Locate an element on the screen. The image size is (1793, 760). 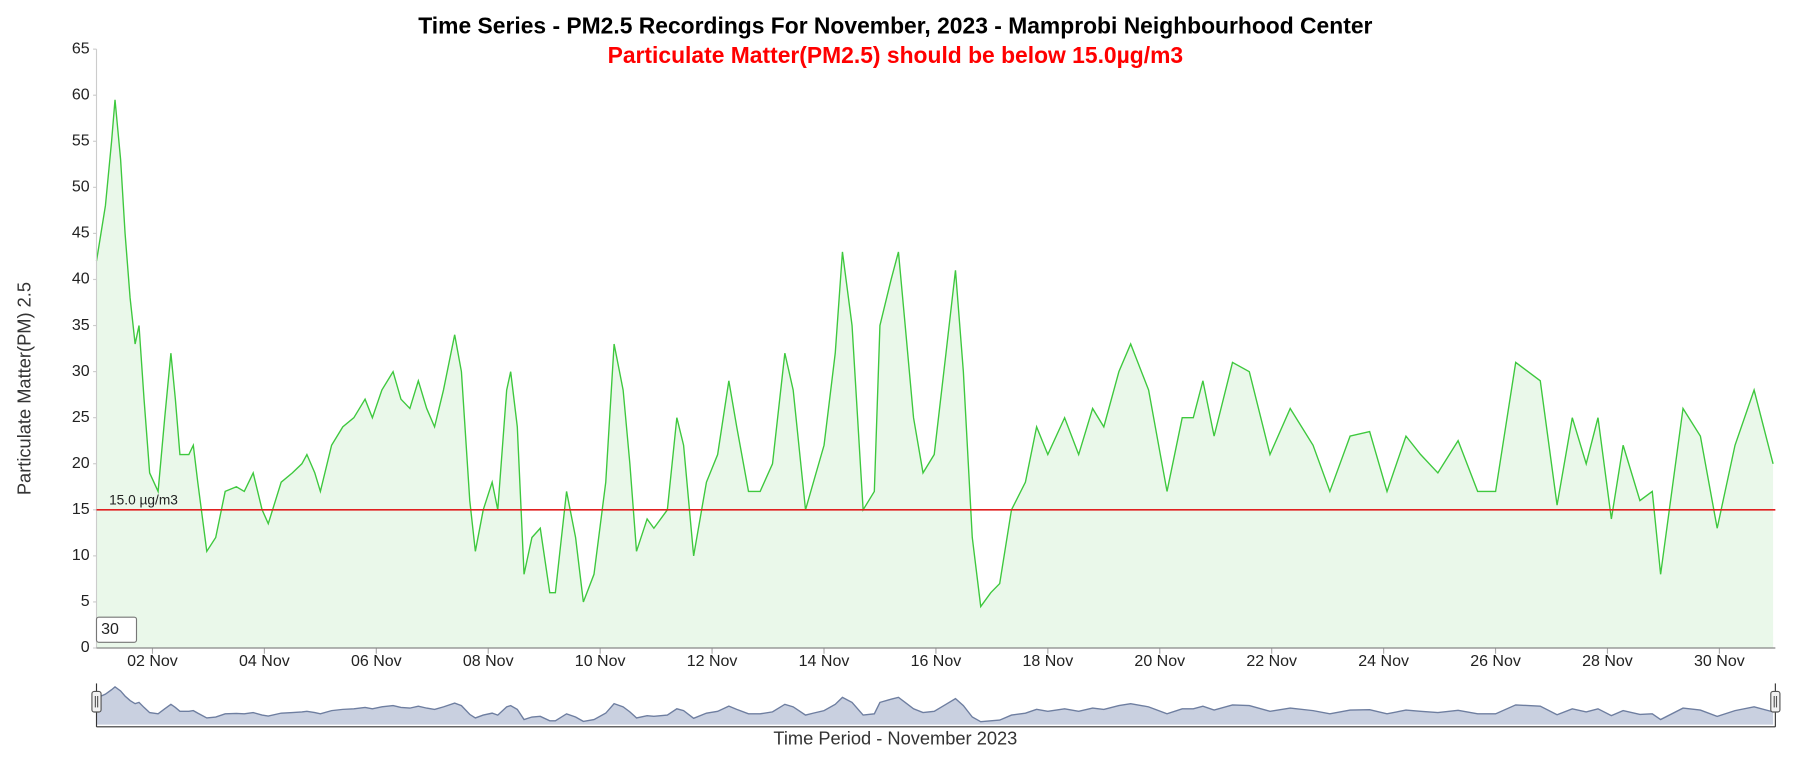
x-tick-label: 22 Nov is located at coordinates (1271, 661).